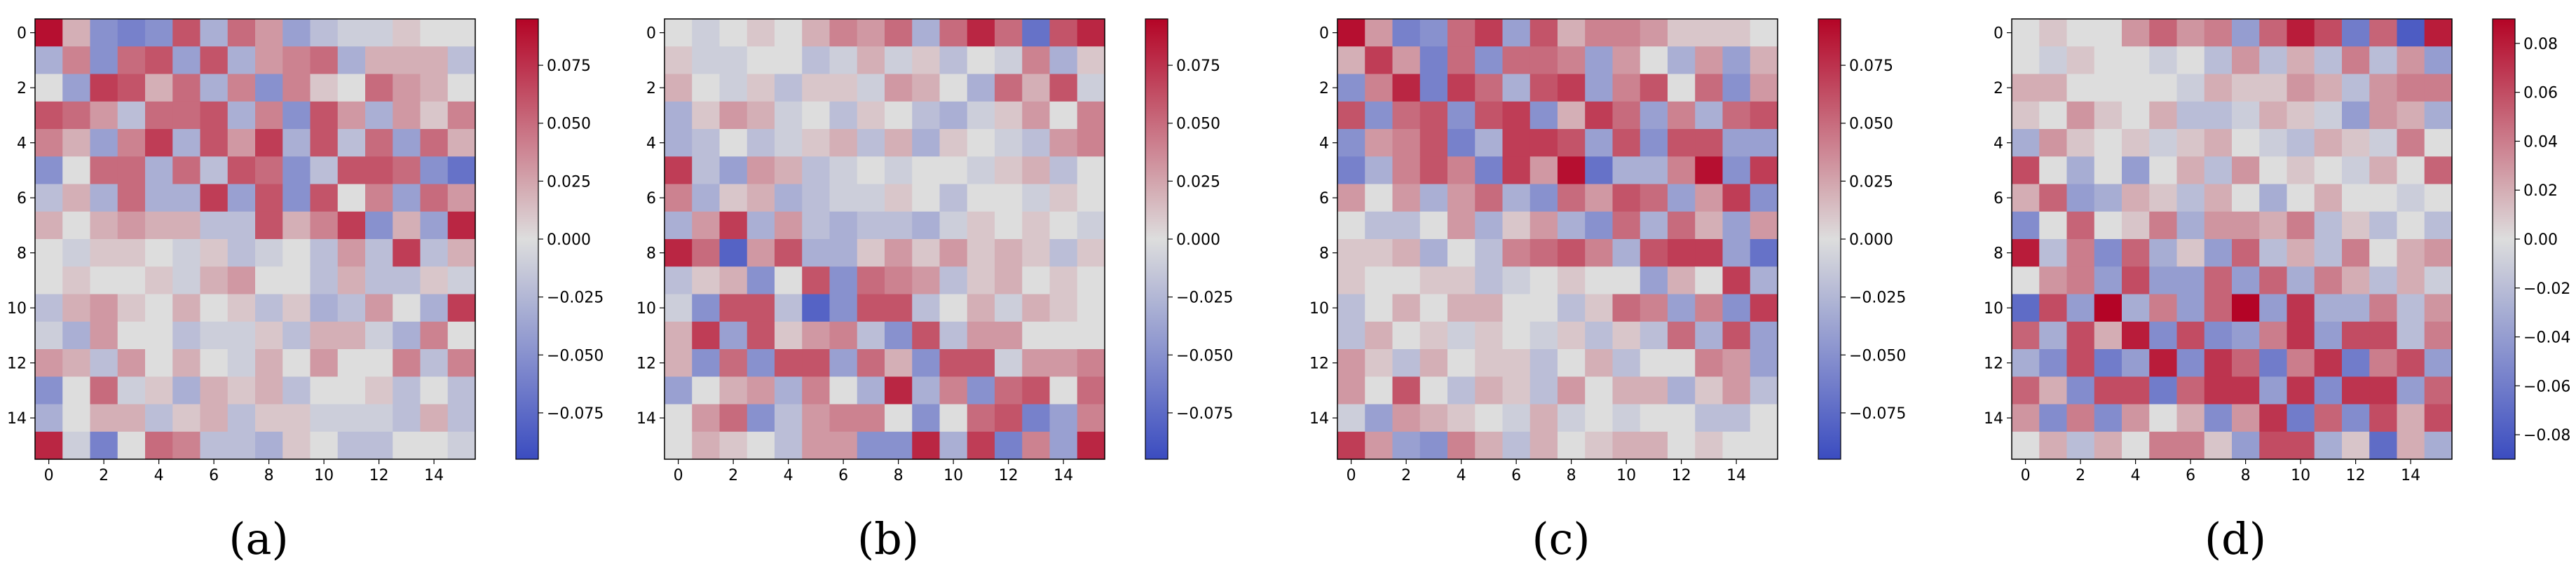 The width and height of the screenshot is (2576, 584). What do you see at coordinates (2546, 436) in the screenshot?
I see `colorbar-tick-label: −0.08` at bounding box center [2546, 436].